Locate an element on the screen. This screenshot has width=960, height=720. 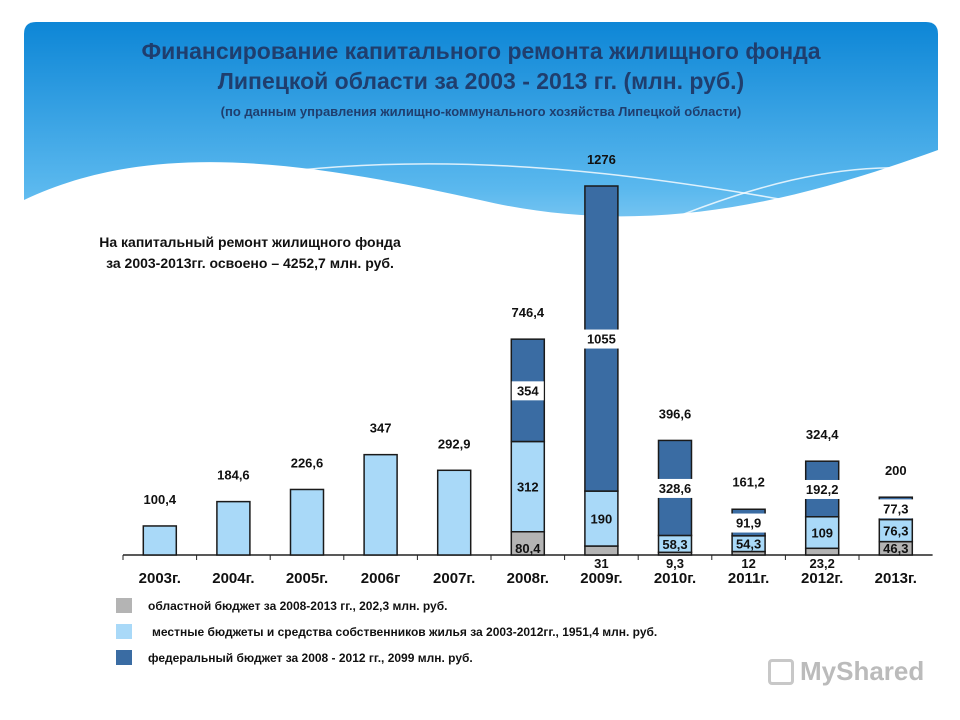
total-label: 347 is located at coordinates (381, 428).